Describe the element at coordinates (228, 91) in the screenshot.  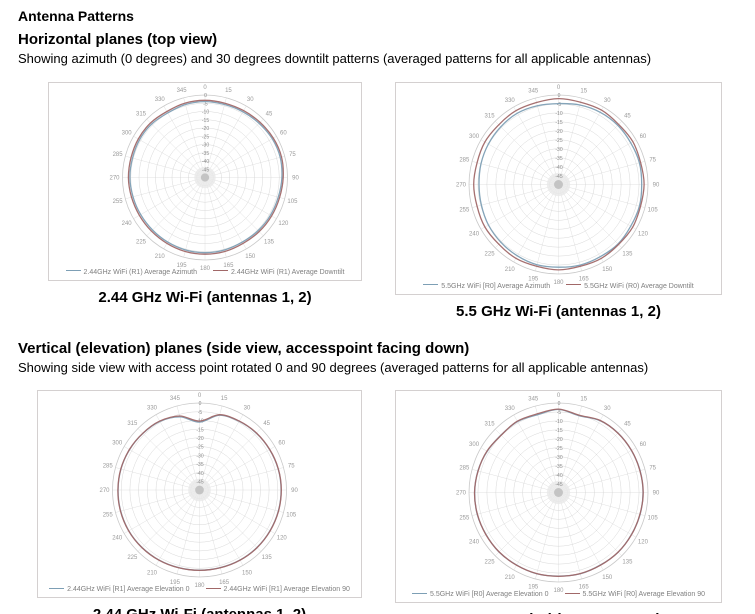
I see `svg-text: 15` at that location.